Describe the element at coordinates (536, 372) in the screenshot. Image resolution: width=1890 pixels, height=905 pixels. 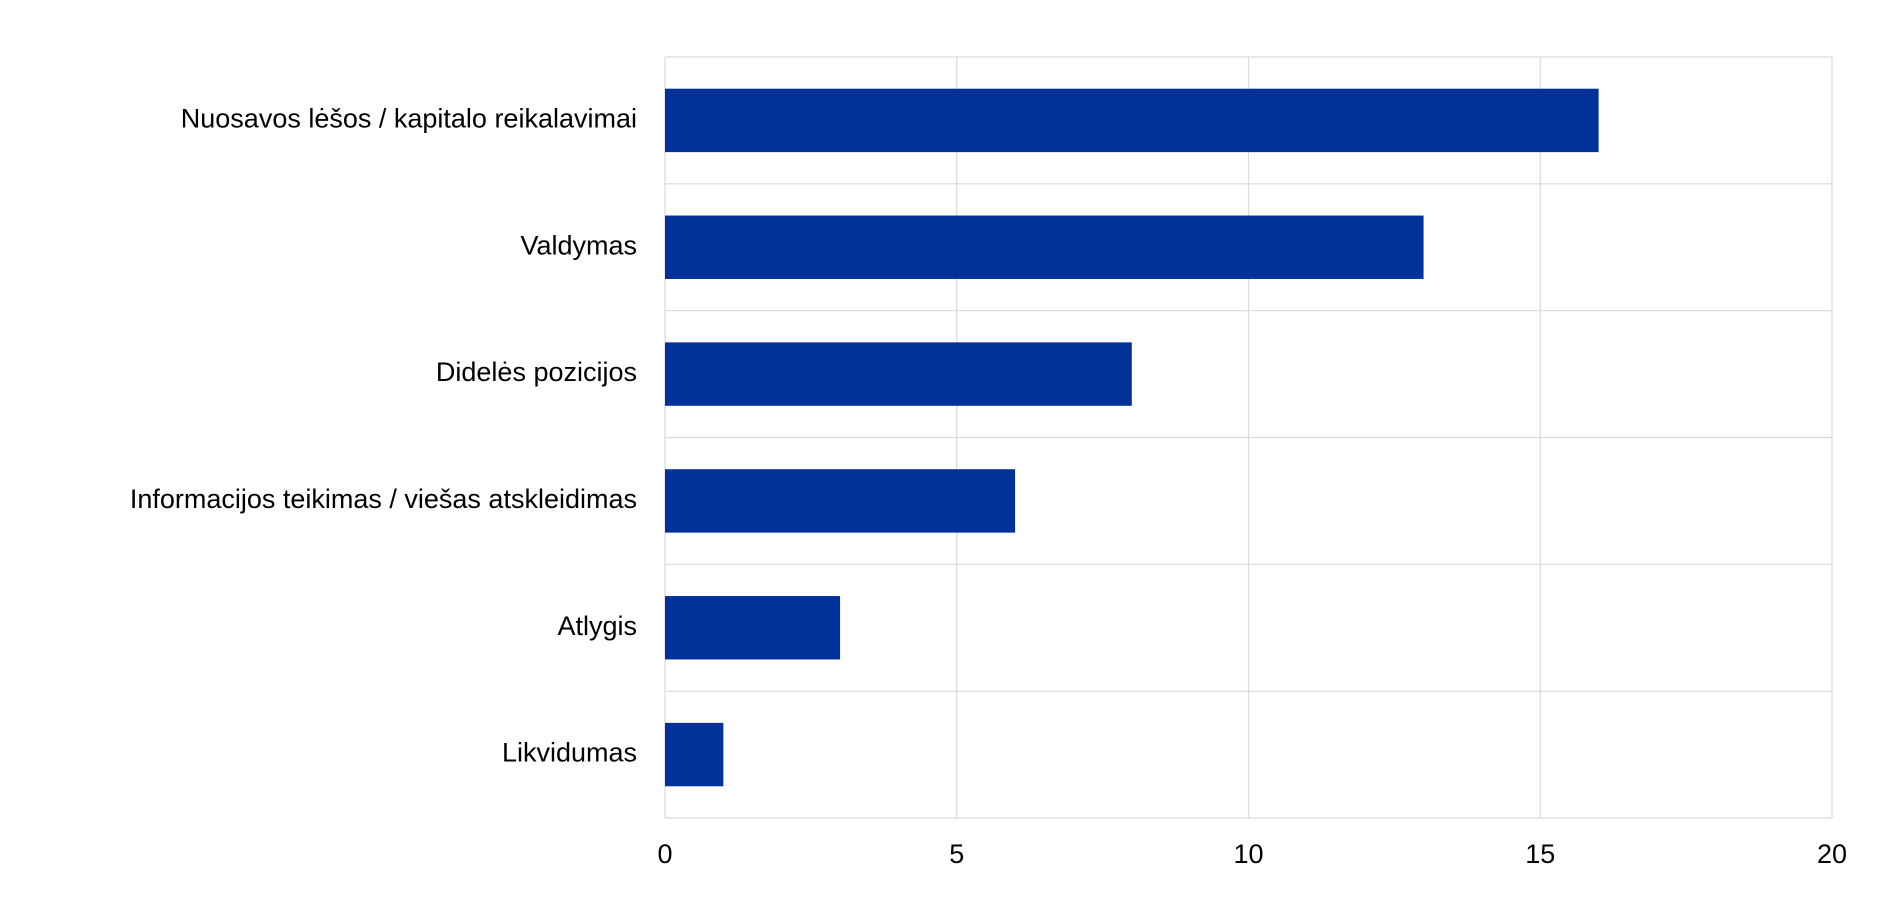
I see `y-tick-label: Didelės pozicijos` at that location.